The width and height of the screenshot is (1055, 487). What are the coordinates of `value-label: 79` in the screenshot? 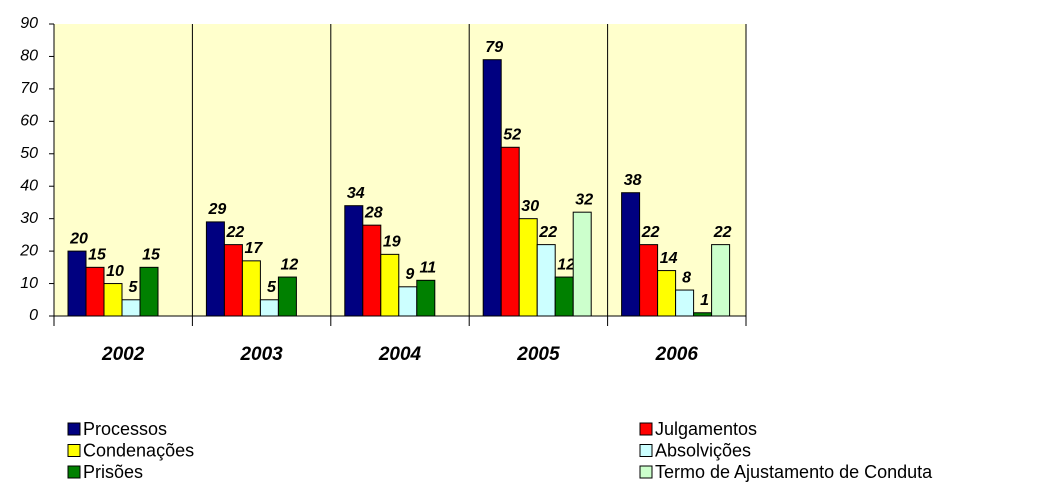 It's located at (494, 47).